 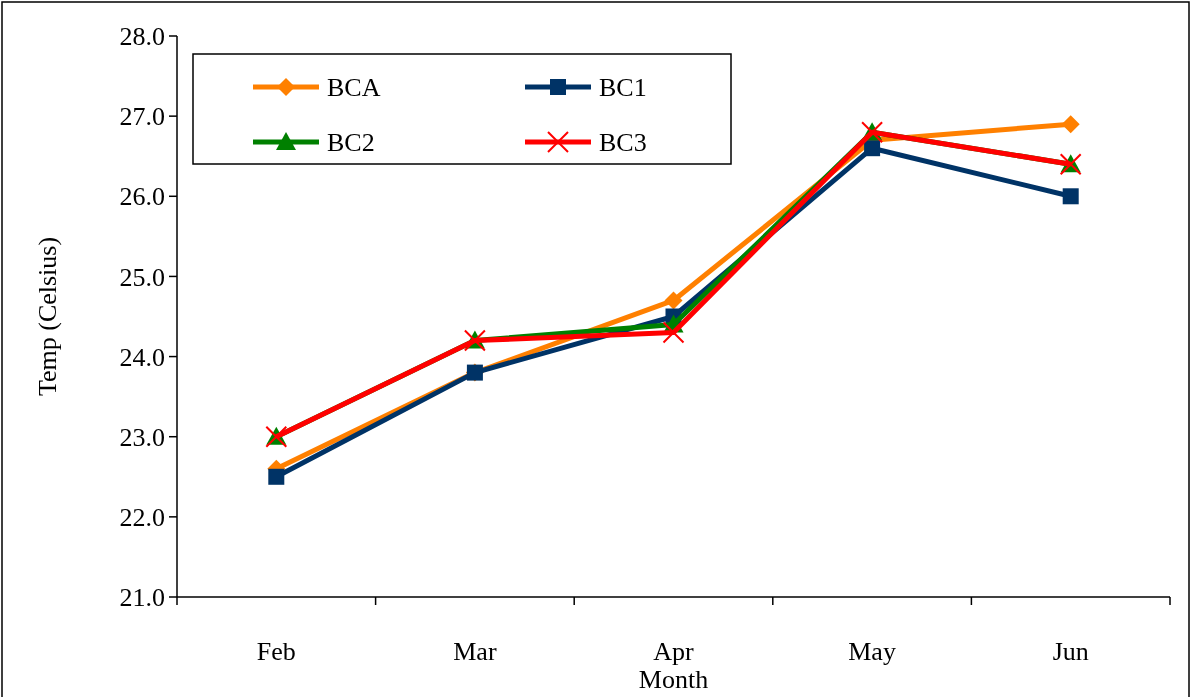 What do you see at coordinates (142, 357) in the screenshot?
I see `y-tick-label: 24.0` at bounding box center [142, 357].